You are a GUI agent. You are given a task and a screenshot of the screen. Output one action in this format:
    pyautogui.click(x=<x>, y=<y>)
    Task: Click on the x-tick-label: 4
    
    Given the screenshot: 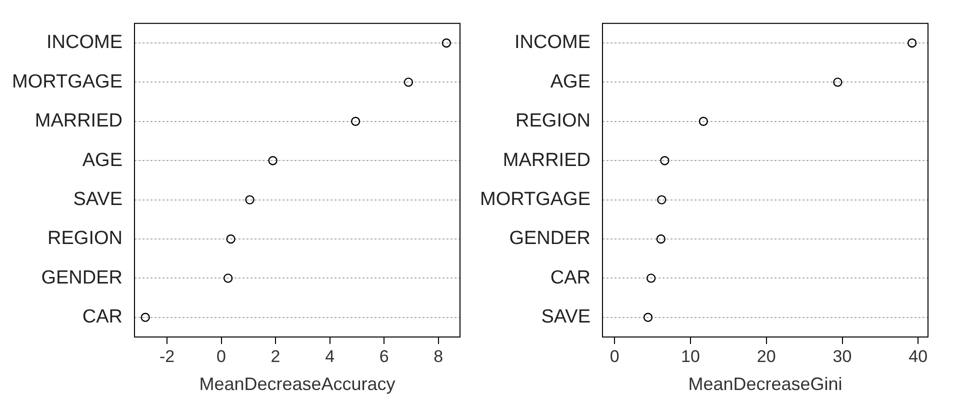 What is the action you would take?
    pyautogui.click(x=330, y=356)
    